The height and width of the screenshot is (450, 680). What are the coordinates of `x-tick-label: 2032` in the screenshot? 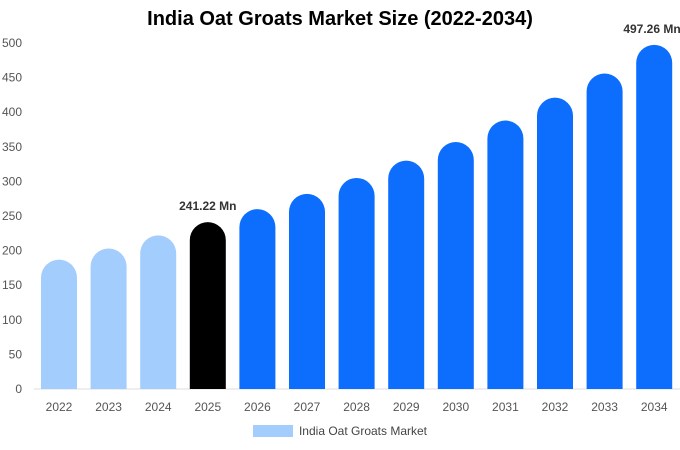 It's located at (555, 407).